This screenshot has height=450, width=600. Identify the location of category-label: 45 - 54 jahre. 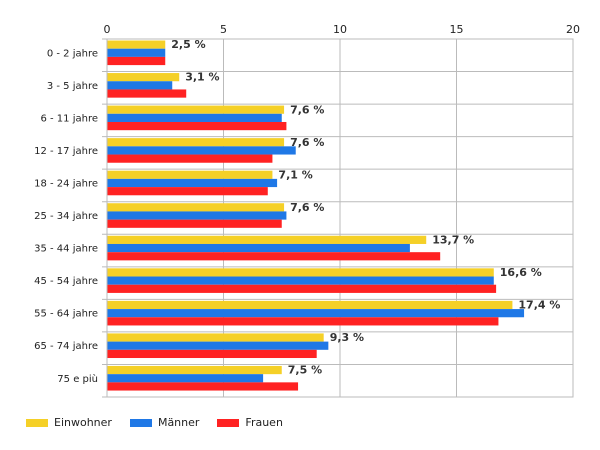
(66, 281).